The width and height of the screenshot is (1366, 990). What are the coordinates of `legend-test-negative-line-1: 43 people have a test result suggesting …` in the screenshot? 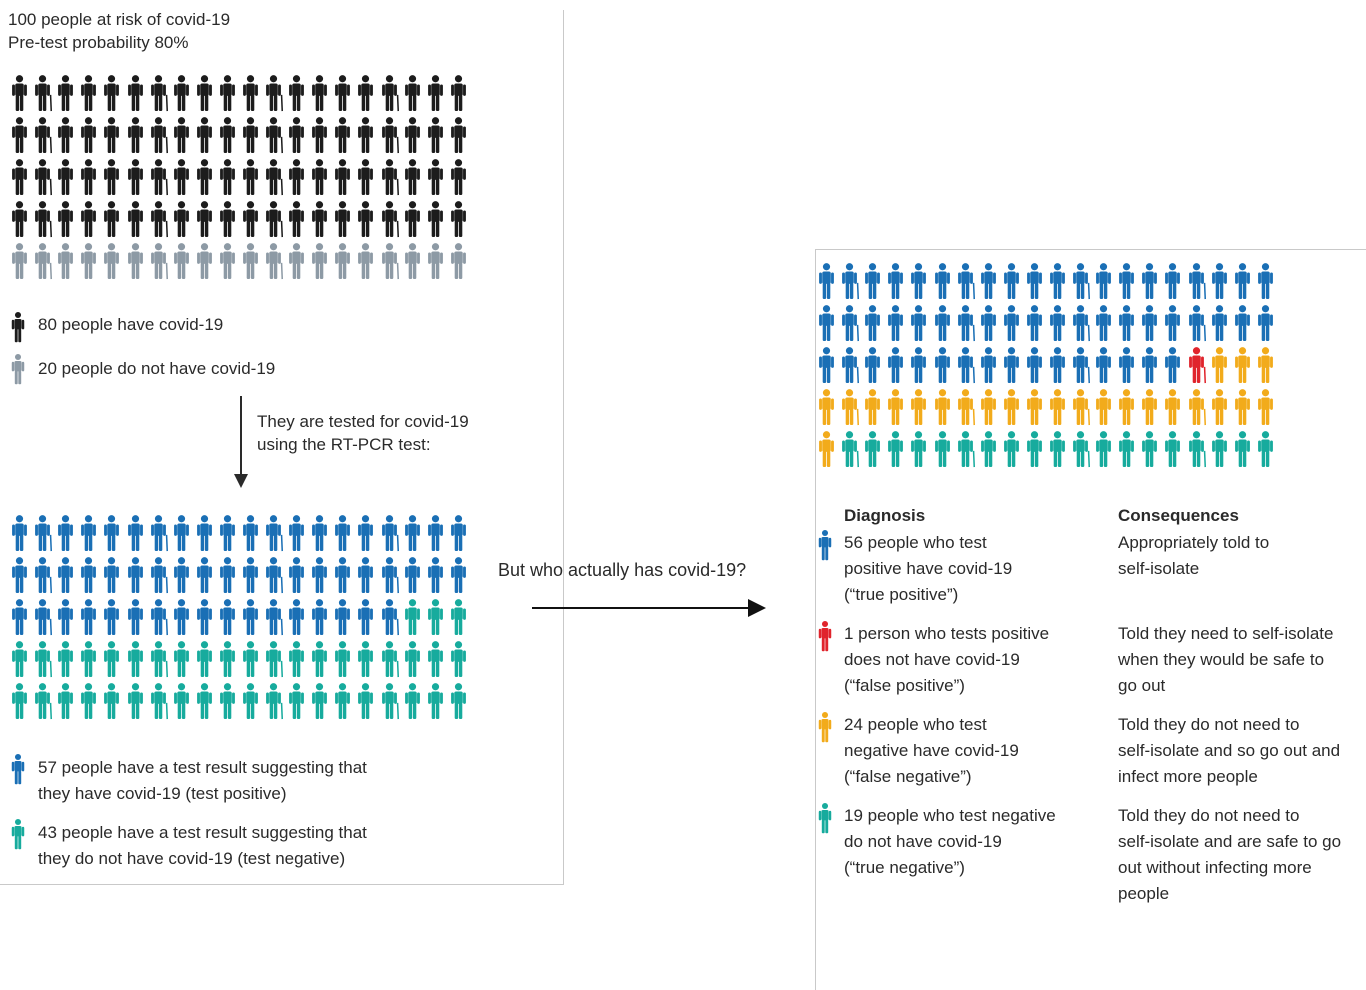 It's located at (202, 832).